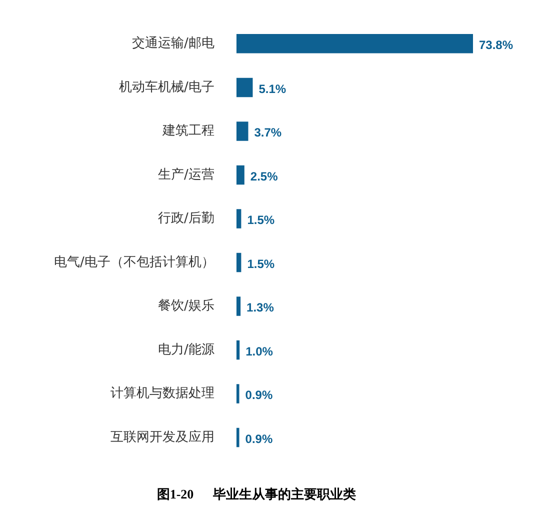  Describe the element at coordinates (162, 436) in the screenshot. I see `y-tick-label: 互联网开发及应用` at that location.